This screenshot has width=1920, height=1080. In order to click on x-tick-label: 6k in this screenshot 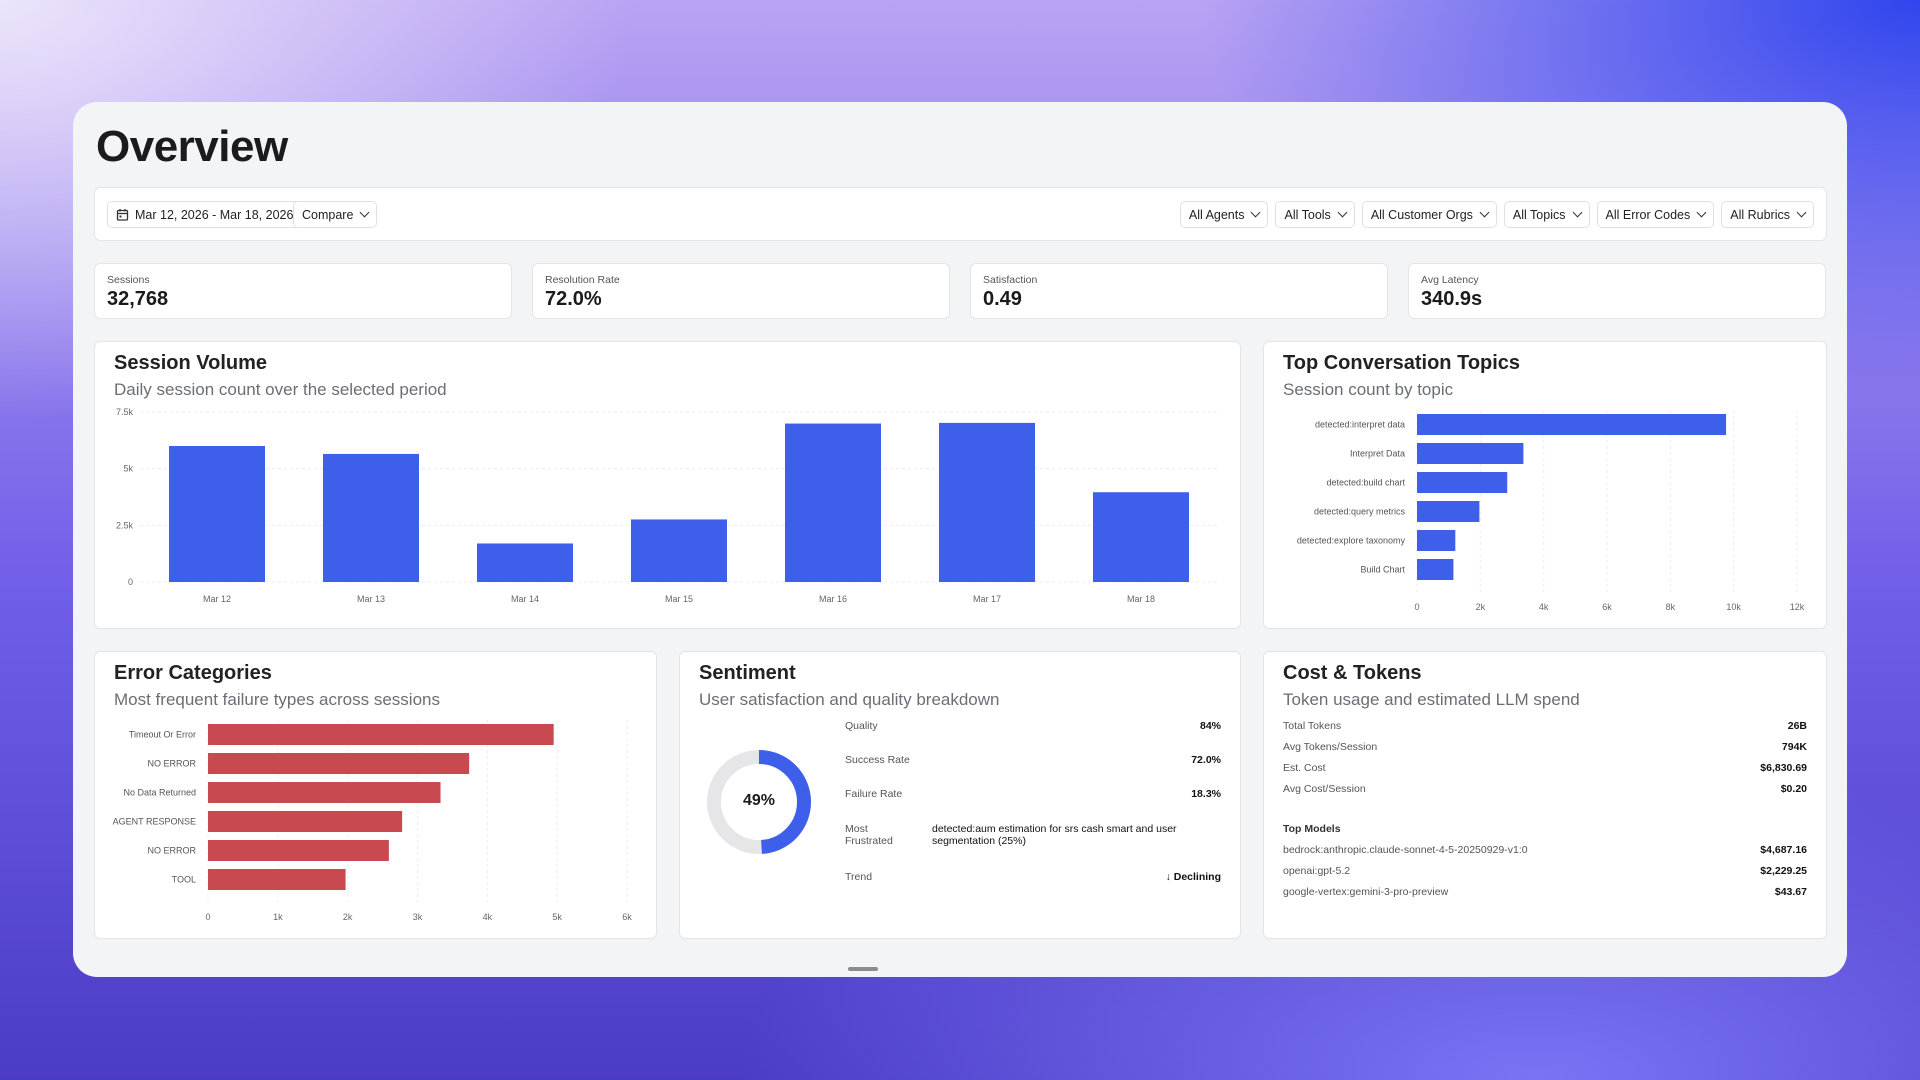, I will do `click(1607, 607)`.